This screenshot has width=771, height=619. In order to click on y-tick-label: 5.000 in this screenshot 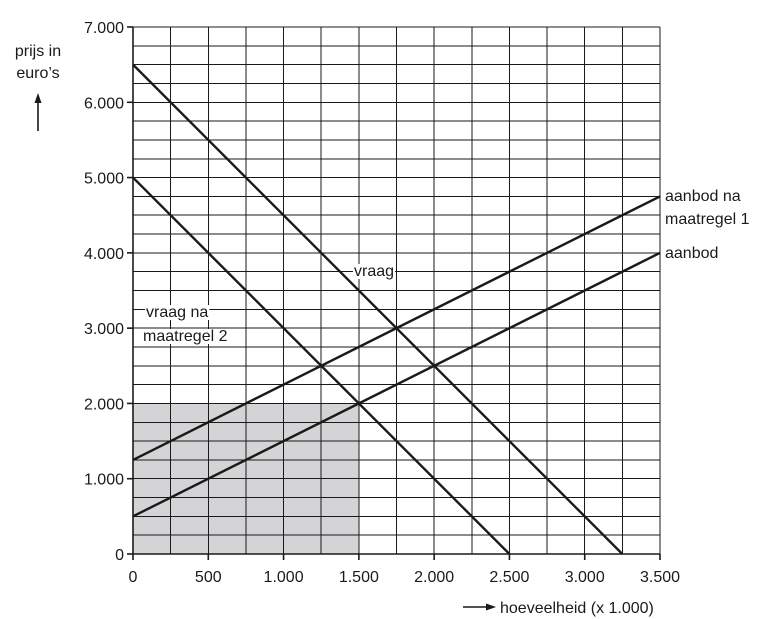, I will do `click(104, 179)`.